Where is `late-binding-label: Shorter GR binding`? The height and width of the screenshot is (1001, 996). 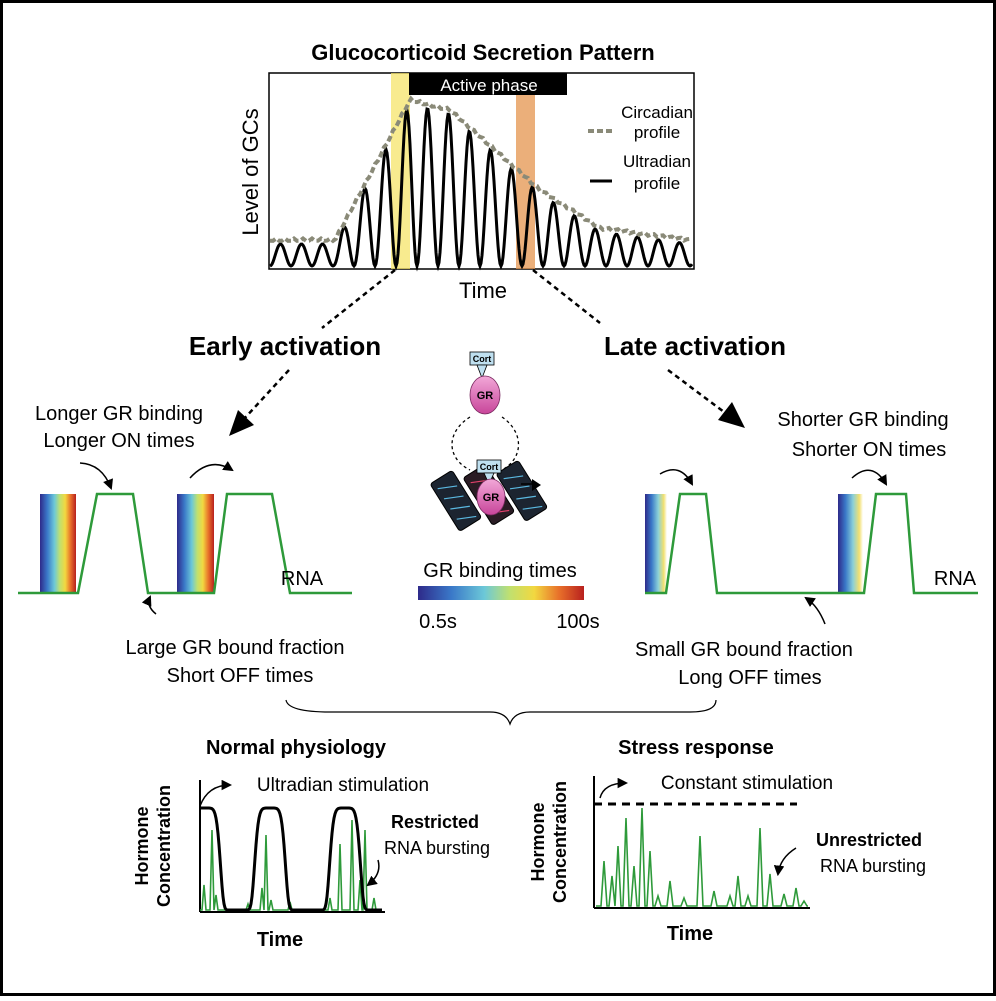
late-binding-label: Shorter GR binding is located at coordinates (862, 420).